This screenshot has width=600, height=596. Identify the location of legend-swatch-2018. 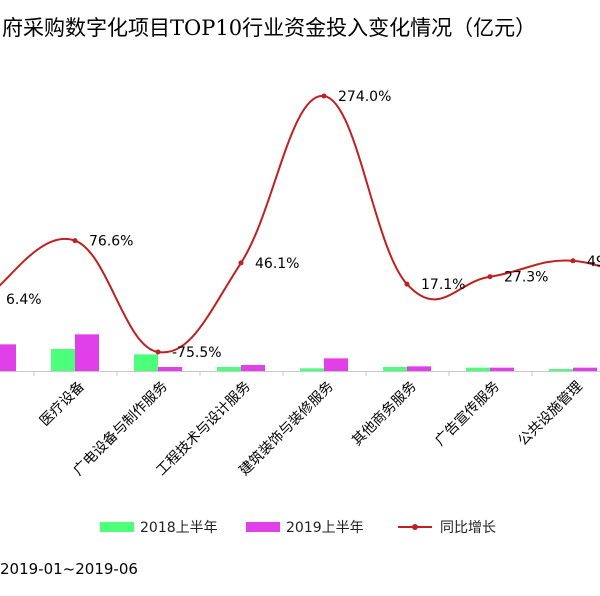
(117, 527).